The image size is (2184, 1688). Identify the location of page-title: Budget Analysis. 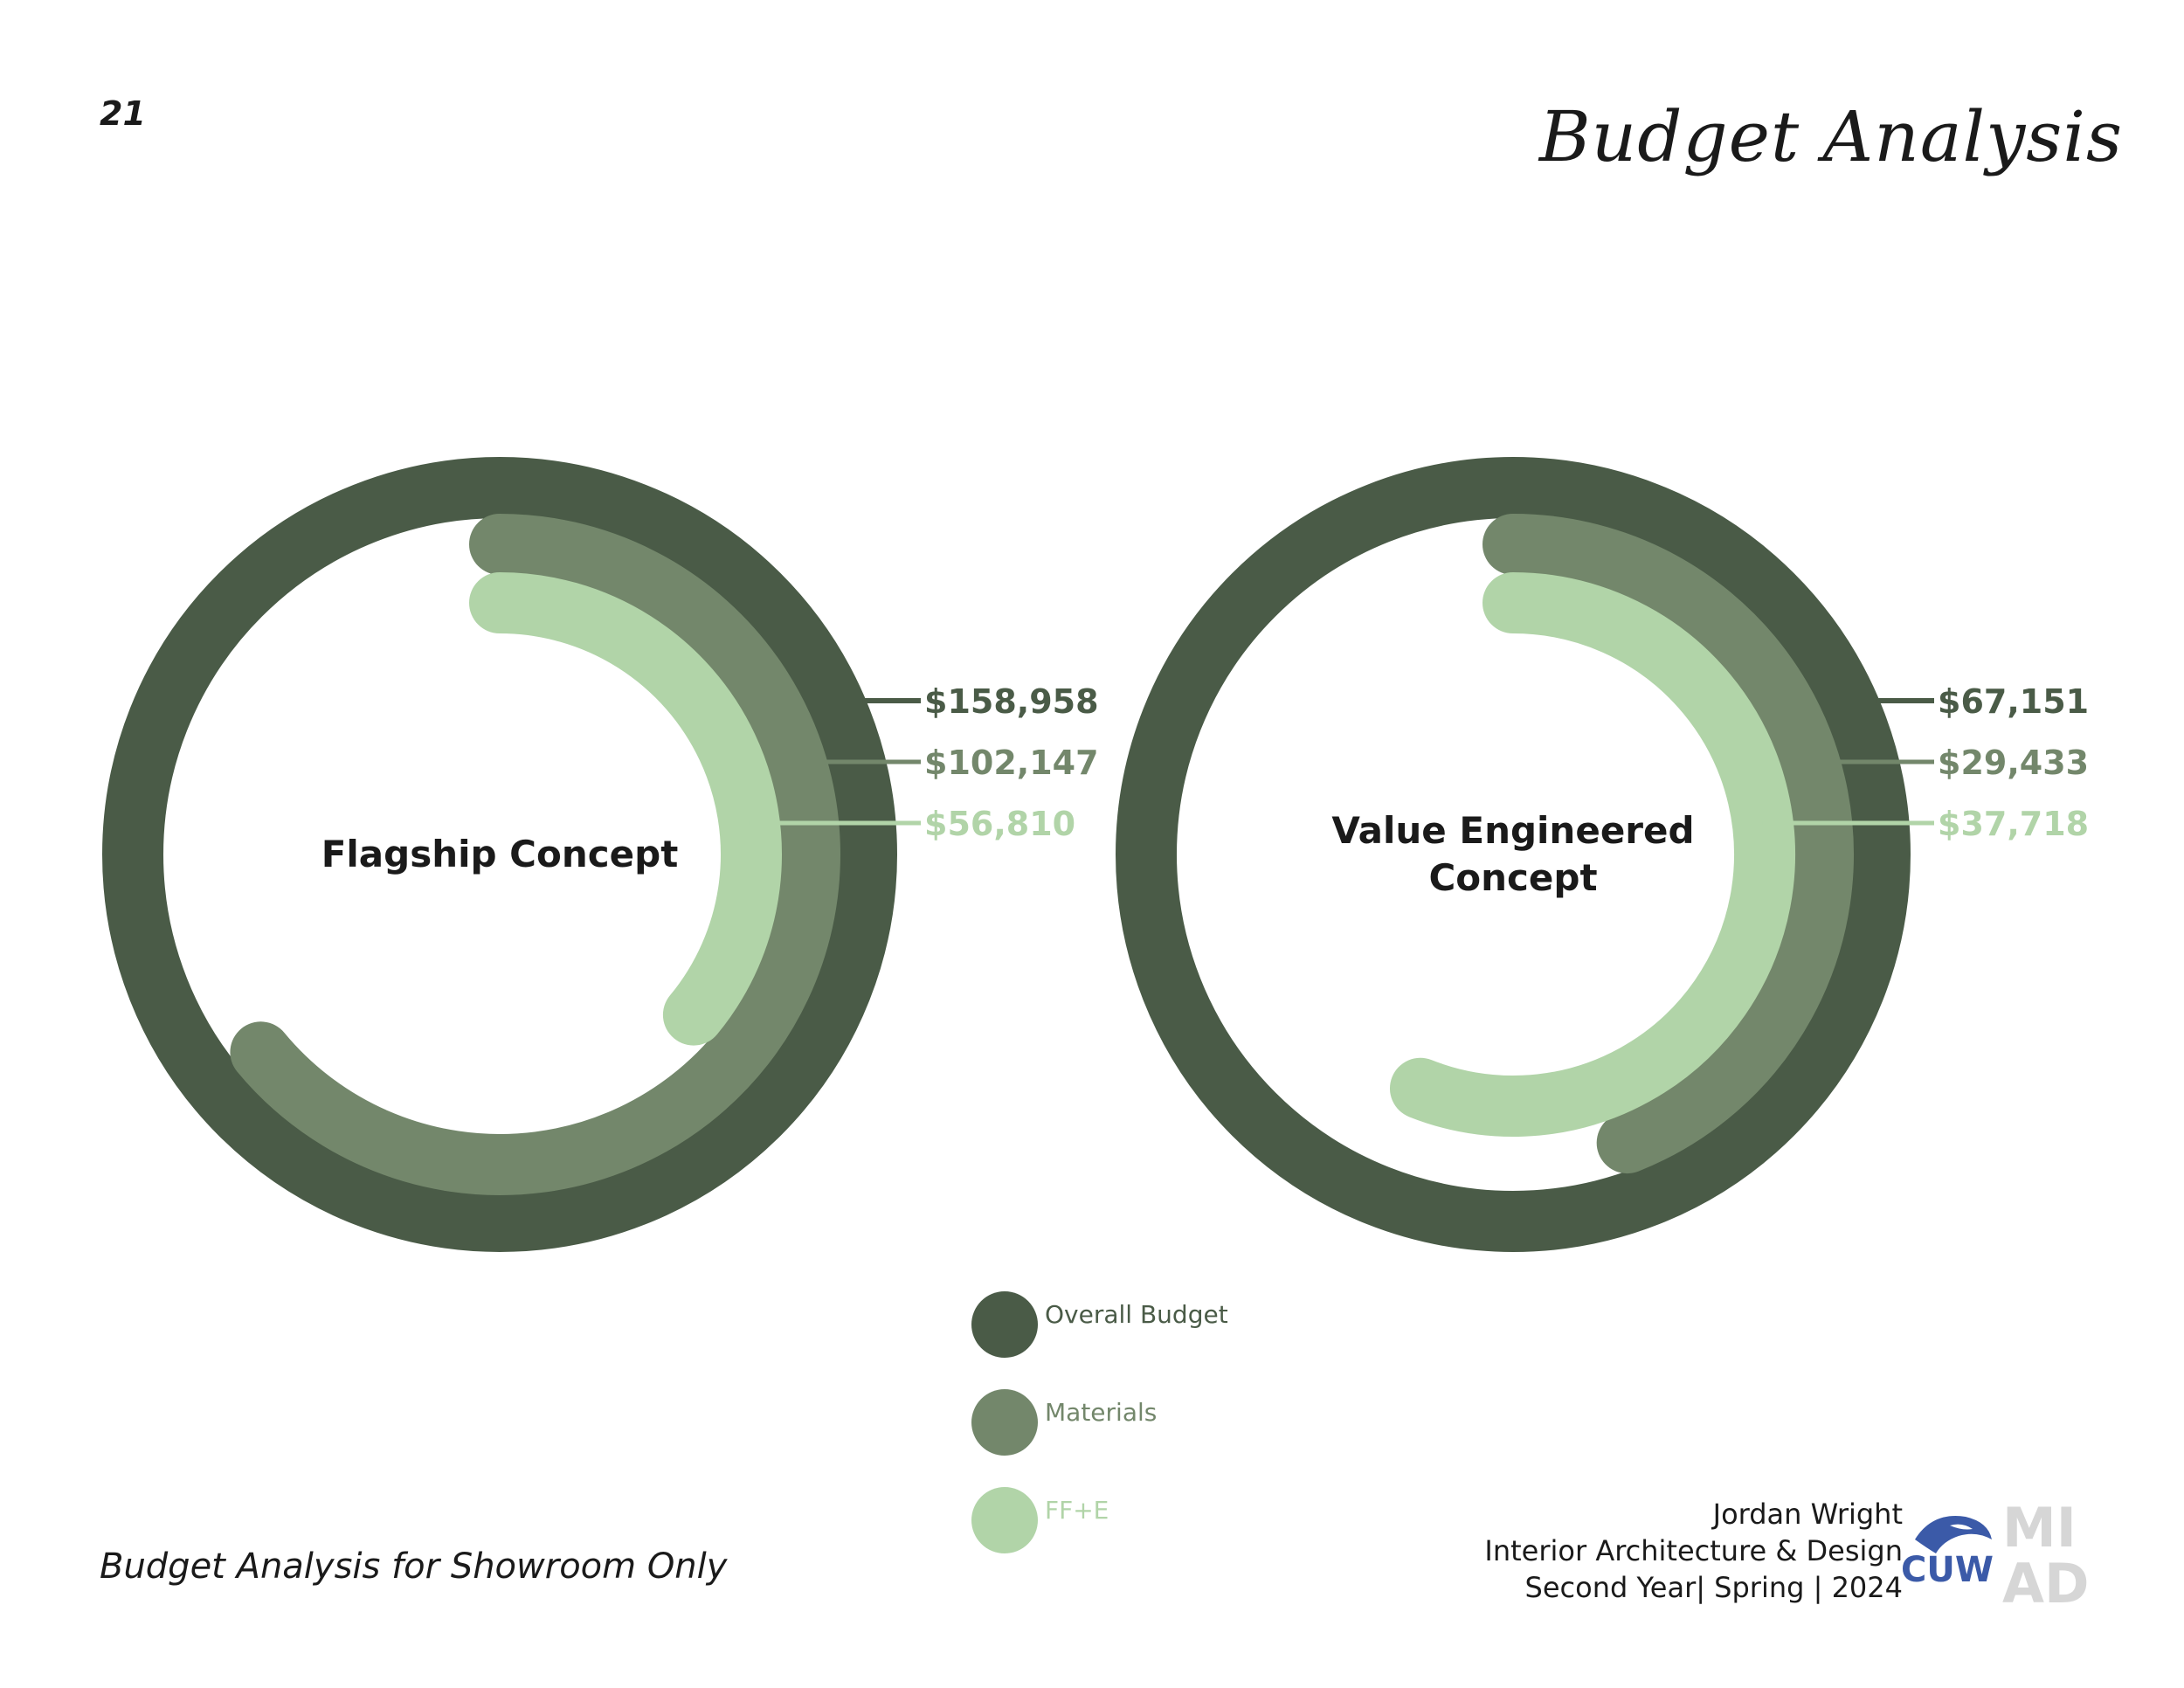
(1830, 136).